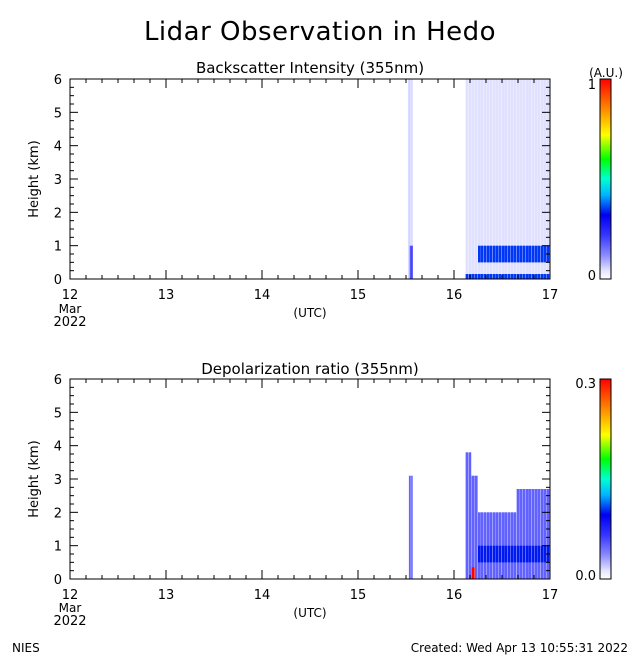 The width and height of the screenshot is (640, 660). What do you see at coordinates (58, 380) in the screenshot?
I see `depolarization-ytick-label: 6` at bounding box center [58, 380].